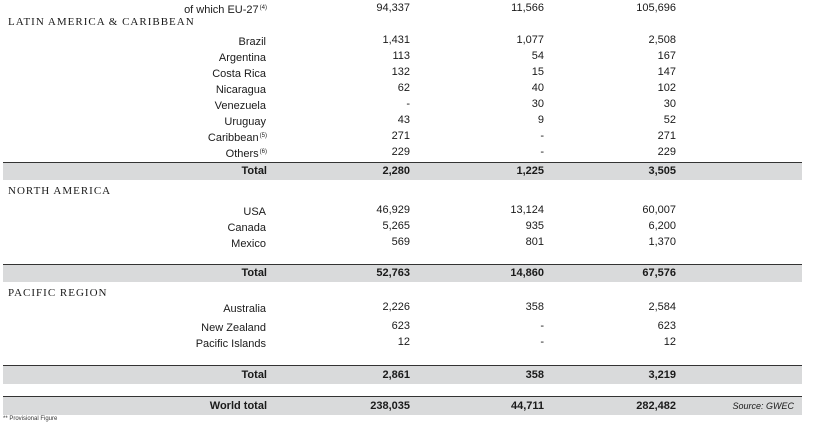  Describe the element at coordinates (393, 210) in the screenshot. I see `value-col1: 46,929` at that location.